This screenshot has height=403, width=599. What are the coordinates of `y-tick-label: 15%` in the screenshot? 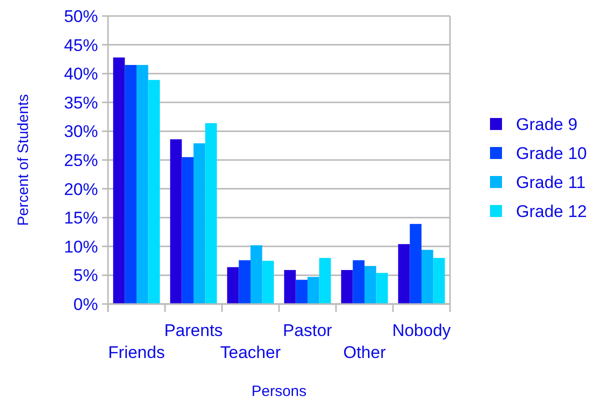 It's located at (81, 218).